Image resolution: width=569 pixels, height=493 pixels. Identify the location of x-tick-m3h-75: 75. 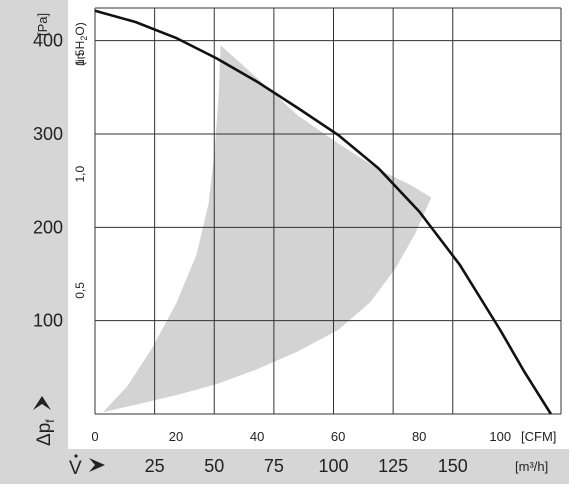
(274, 466).